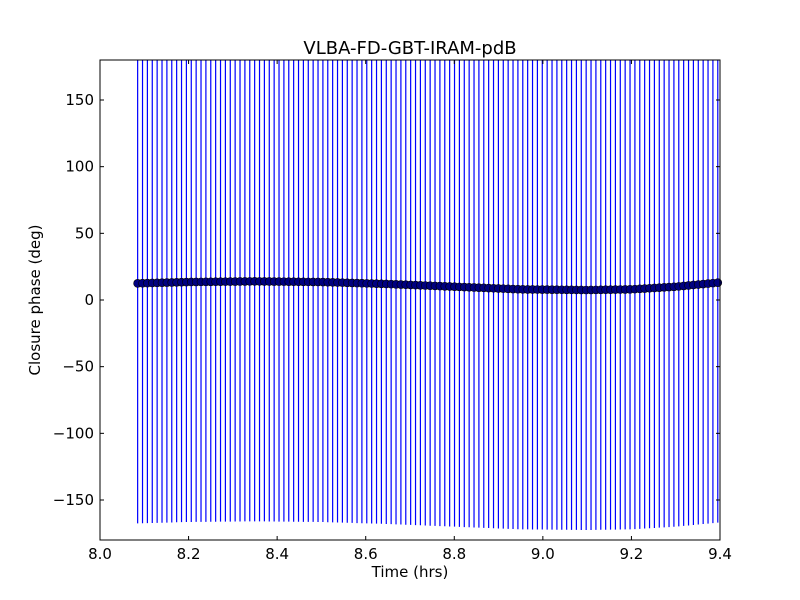 The width and height of the screenshot is (800, 600). What do you see at coordinates (73, 433) in the screenshot?
I see `y-tick-label: −100` at bounding box center [73, 433].